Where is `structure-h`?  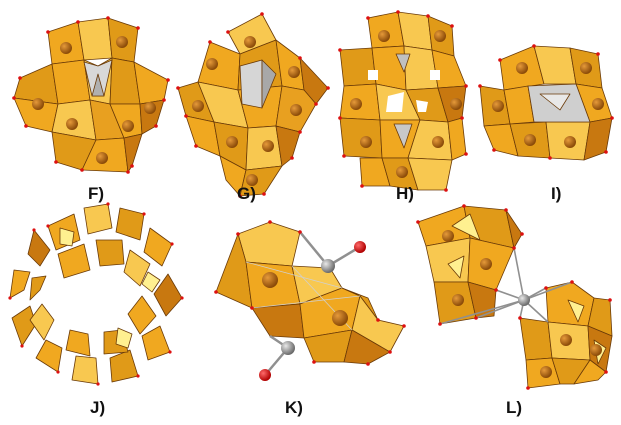 structure-h is located at coordinates (403, 101).